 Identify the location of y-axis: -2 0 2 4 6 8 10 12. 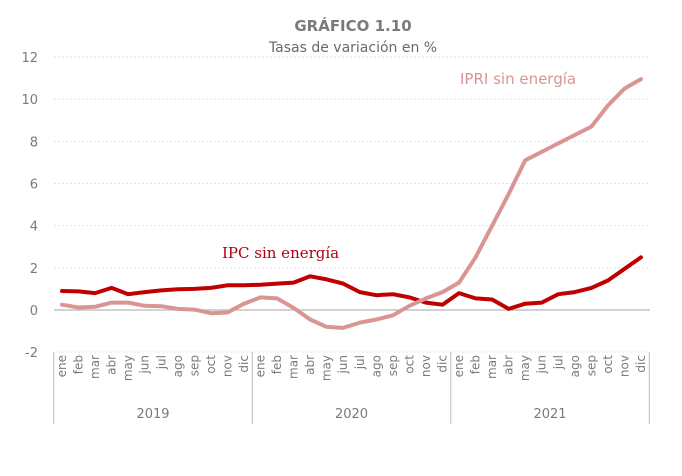
(29, 206).